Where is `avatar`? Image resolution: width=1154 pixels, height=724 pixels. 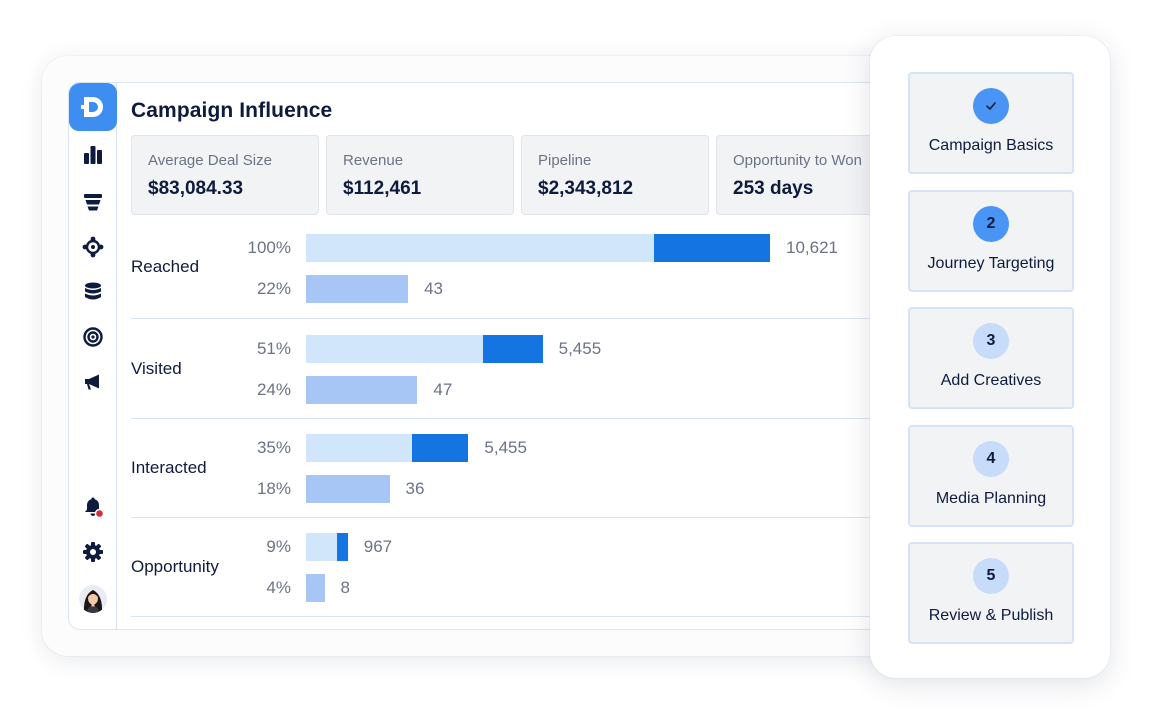 avatar is located at coordinates (93, 599).